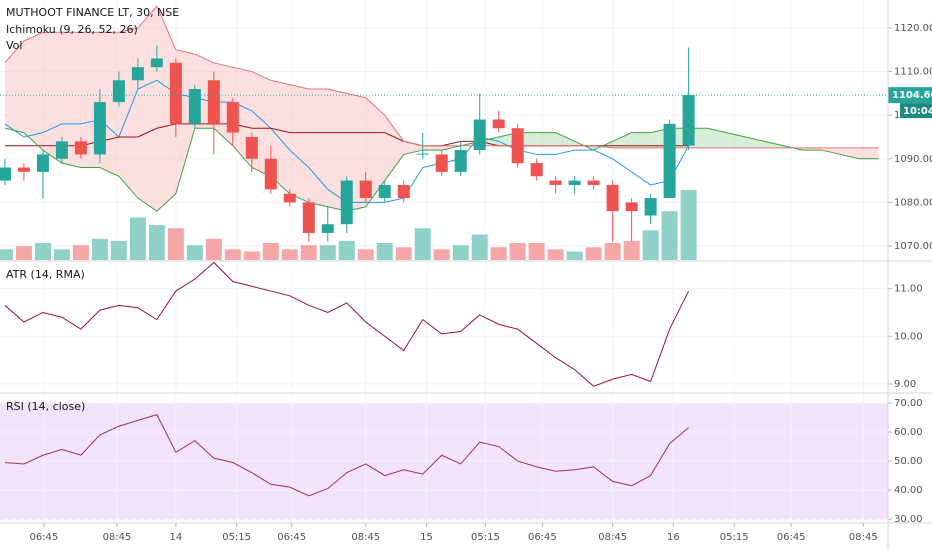  What do you see at coordinates (426, 537) in the screenshot?
I see `x-tick-label: 15` at bounding box center [426, 537].